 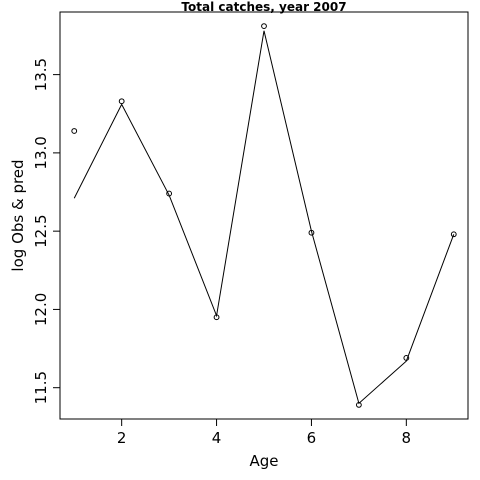 I want to click on y-tick-label: 13.0, so click(x=41, y=152).